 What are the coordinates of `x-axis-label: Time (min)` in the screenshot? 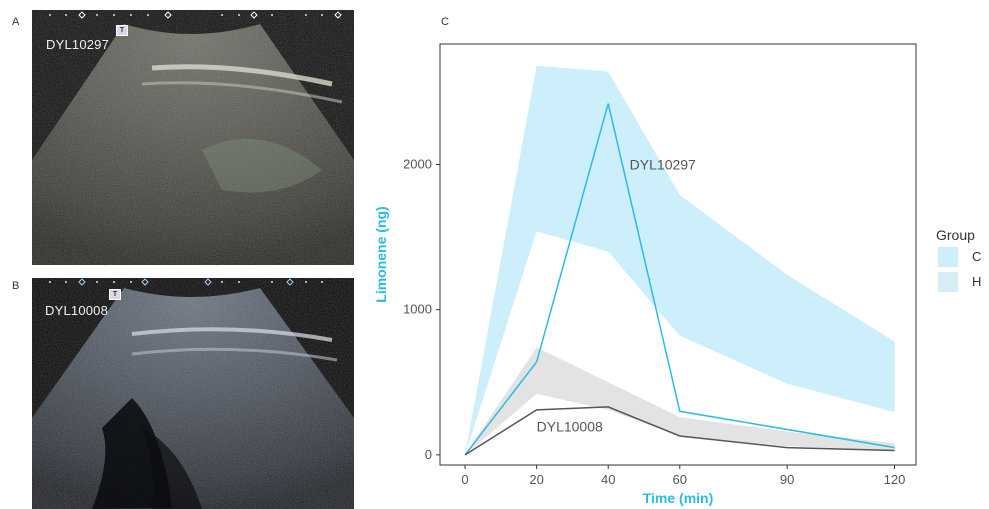 It's located at (678, 498).